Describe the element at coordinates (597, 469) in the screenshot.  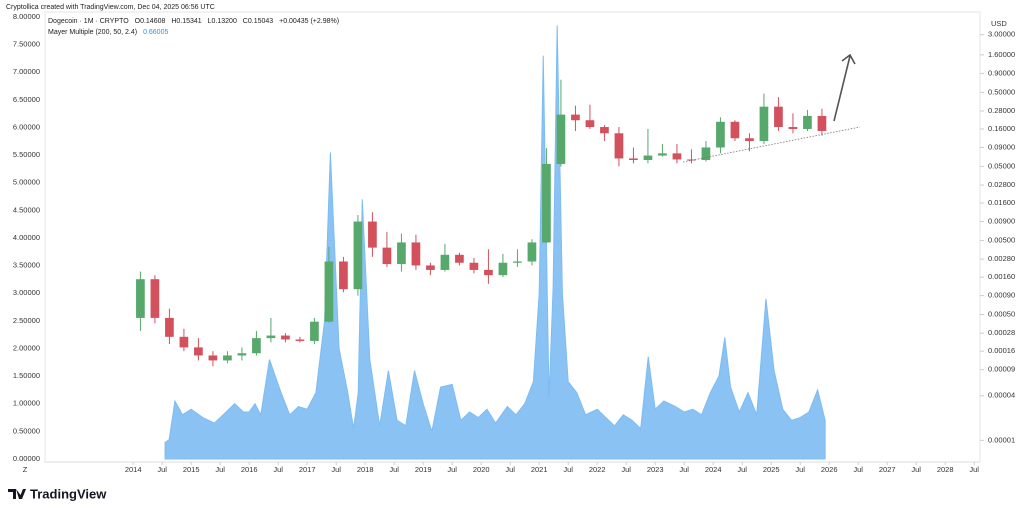
I see `x-tick-label: 2022` at that location.